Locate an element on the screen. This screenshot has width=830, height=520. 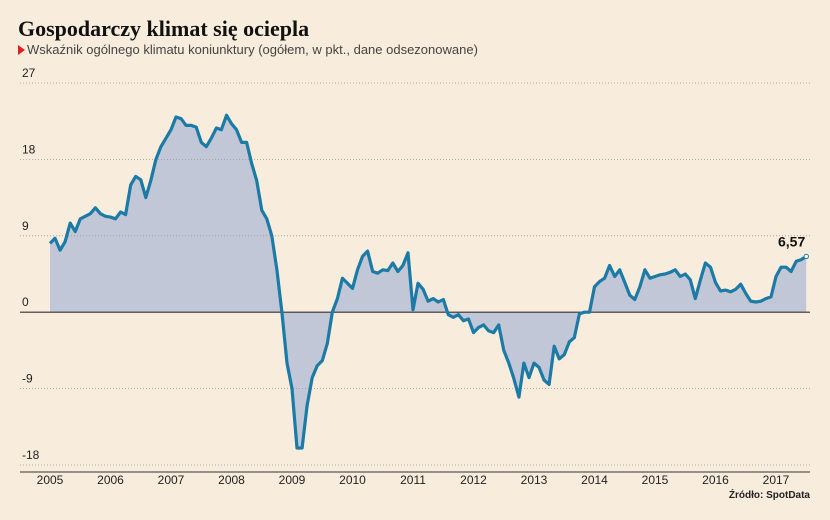
y-tick-label: 0 is located at coordinates (25, 302).